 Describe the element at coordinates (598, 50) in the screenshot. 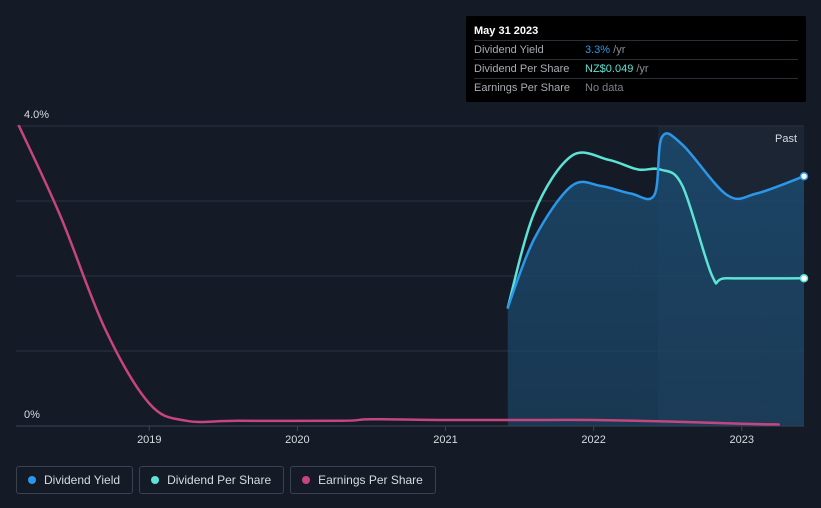

I see `tooltip-number: 3.3%` at that location.